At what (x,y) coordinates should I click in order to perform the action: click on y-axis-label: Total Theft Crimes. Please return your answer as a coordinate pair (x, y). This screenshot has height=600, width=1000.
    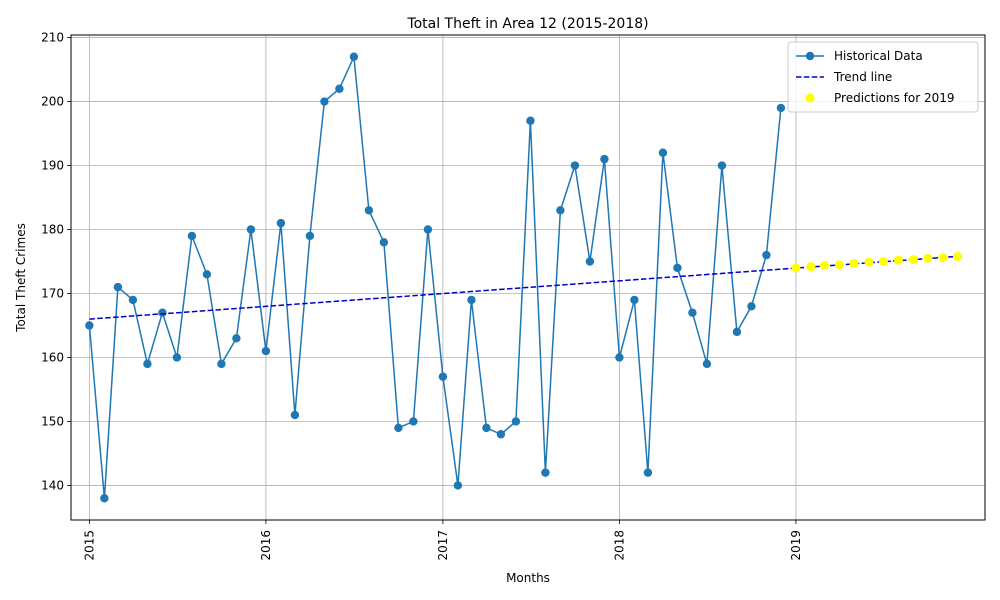
    Looking at the image, I should click on (21, 278).